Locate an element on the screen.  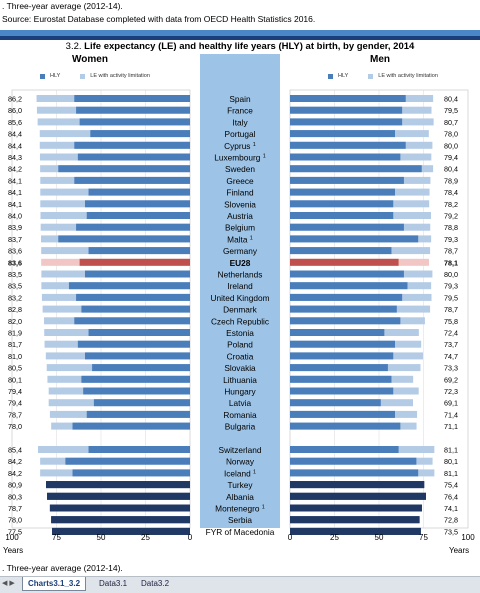
men-le-value: 78,2 is located at coordinates (451, 204).